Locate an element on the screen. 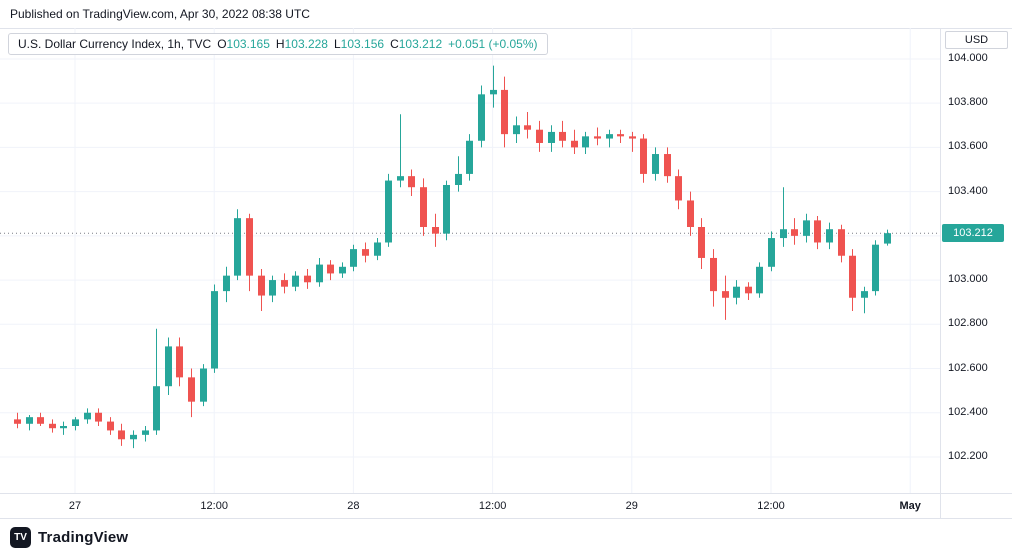 The image size is (1012, 555). last-price-label: 103.212 is located at coordinates (973, 233).